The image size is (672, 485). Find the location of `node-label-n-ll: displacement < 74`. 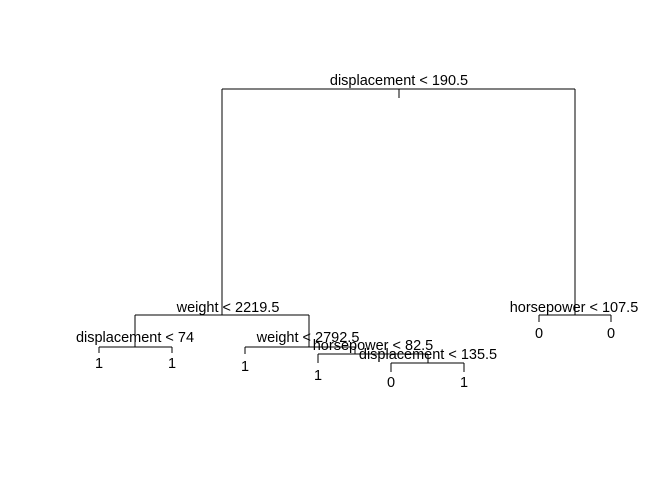

node-label-n-ll: displacement < 74 is located at coordinates (135, 338).